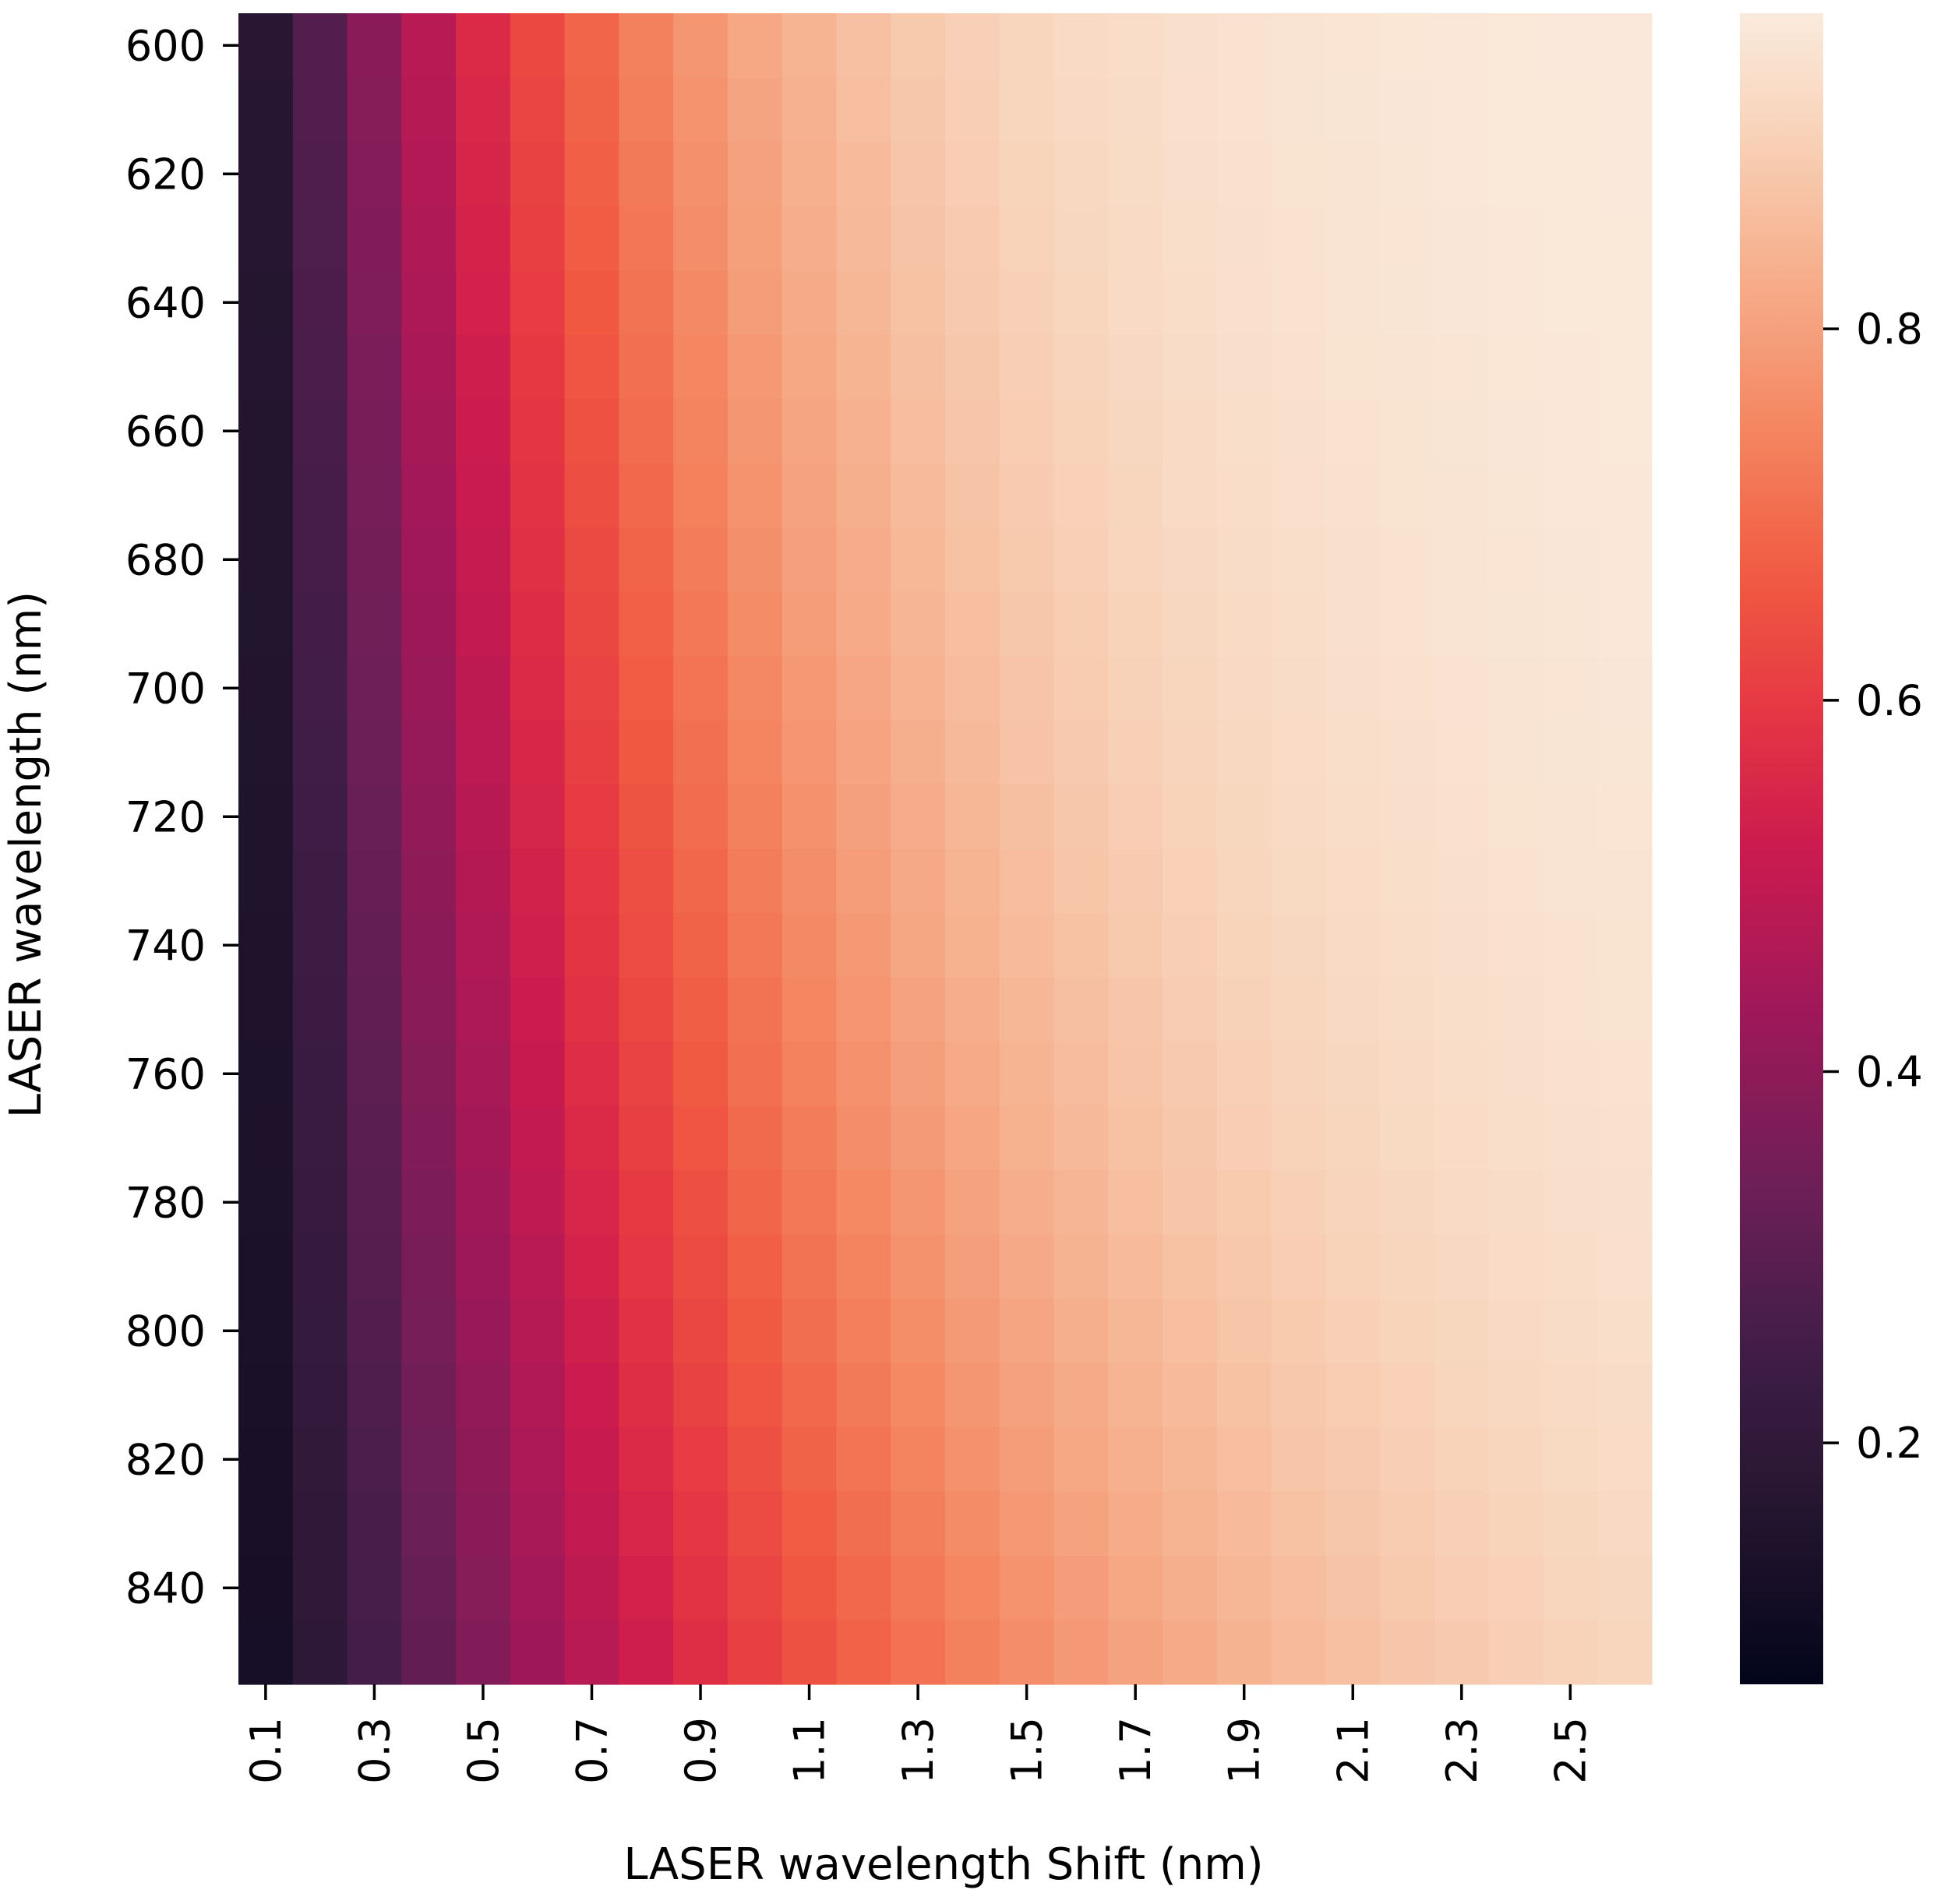 The image size is (1944, 1904). What do you see at coordinates (165, 688) in the screenshot?
I see `y-tick-label: 700` at bounding box center [165, 688].